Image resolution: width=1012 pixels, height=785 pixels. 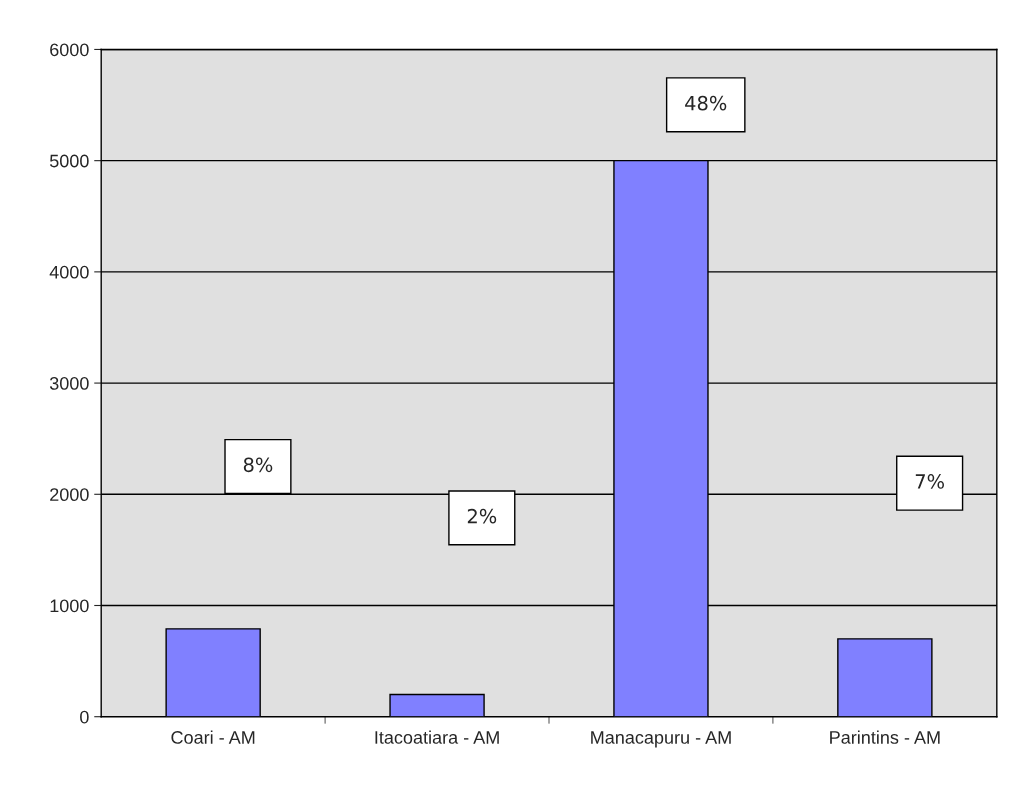 What do you see at coordinates (258, 465) in the screenshot?
I see `annotation: 8%` at bounding box center [258, 465].